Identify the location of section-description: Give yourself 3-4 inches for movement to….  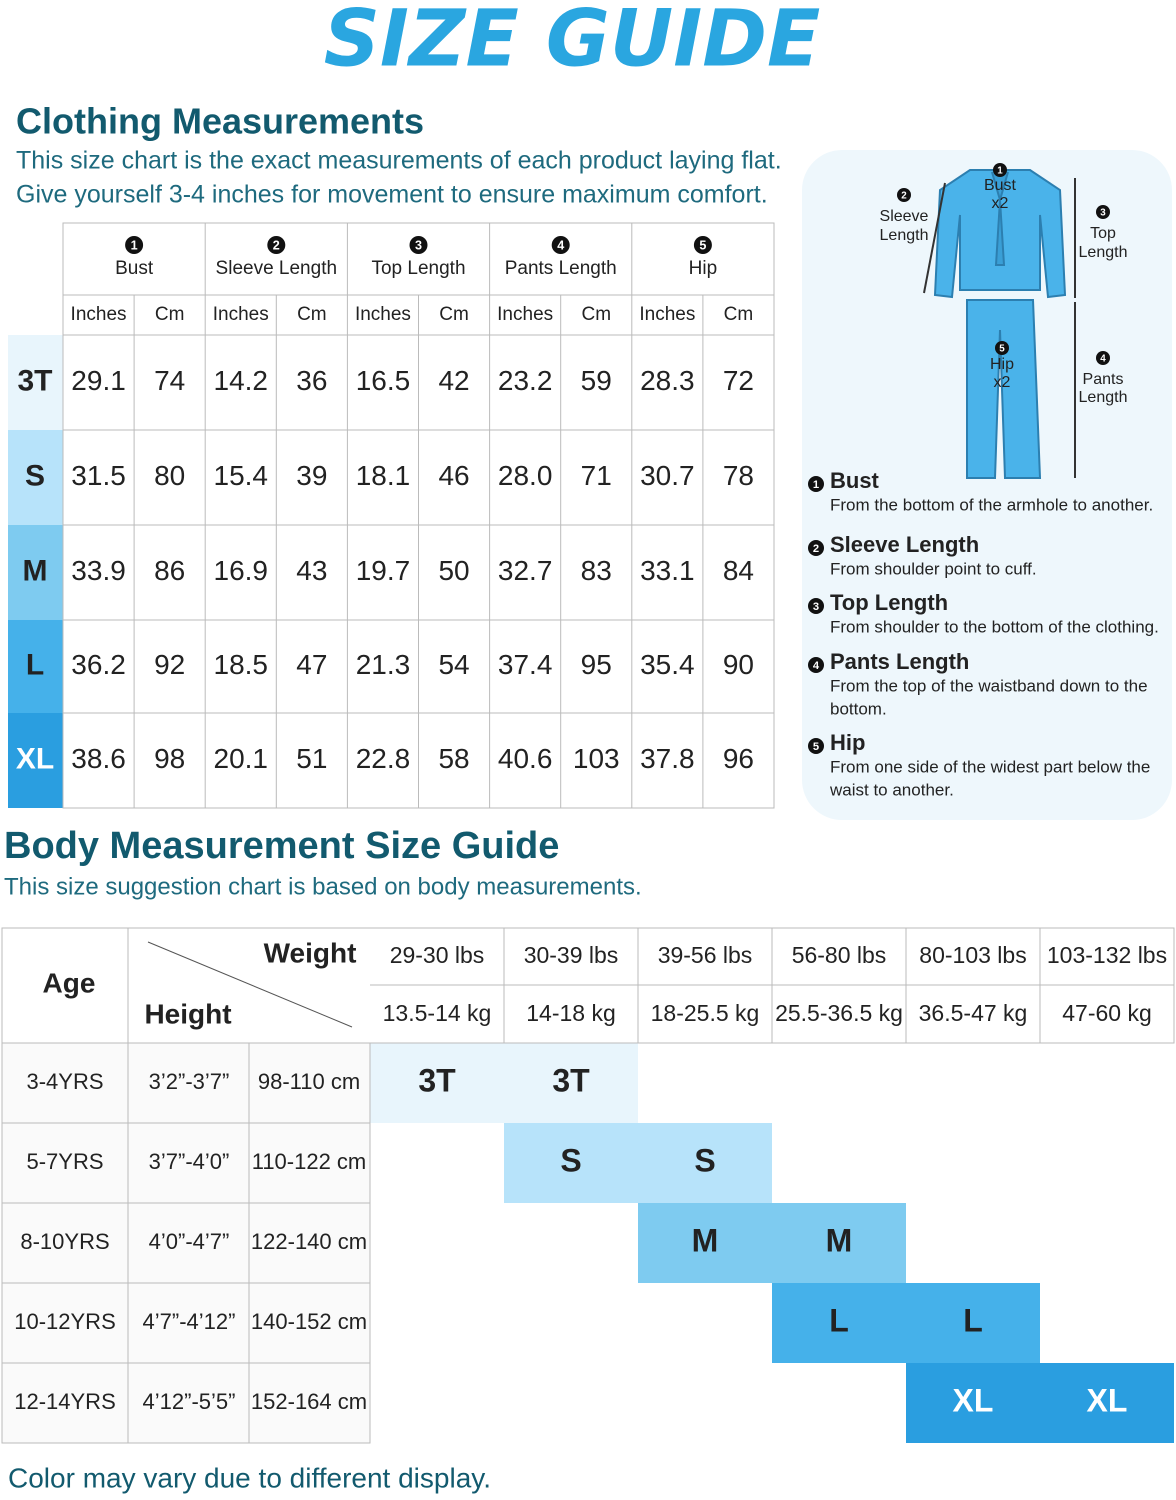
(392, 195).